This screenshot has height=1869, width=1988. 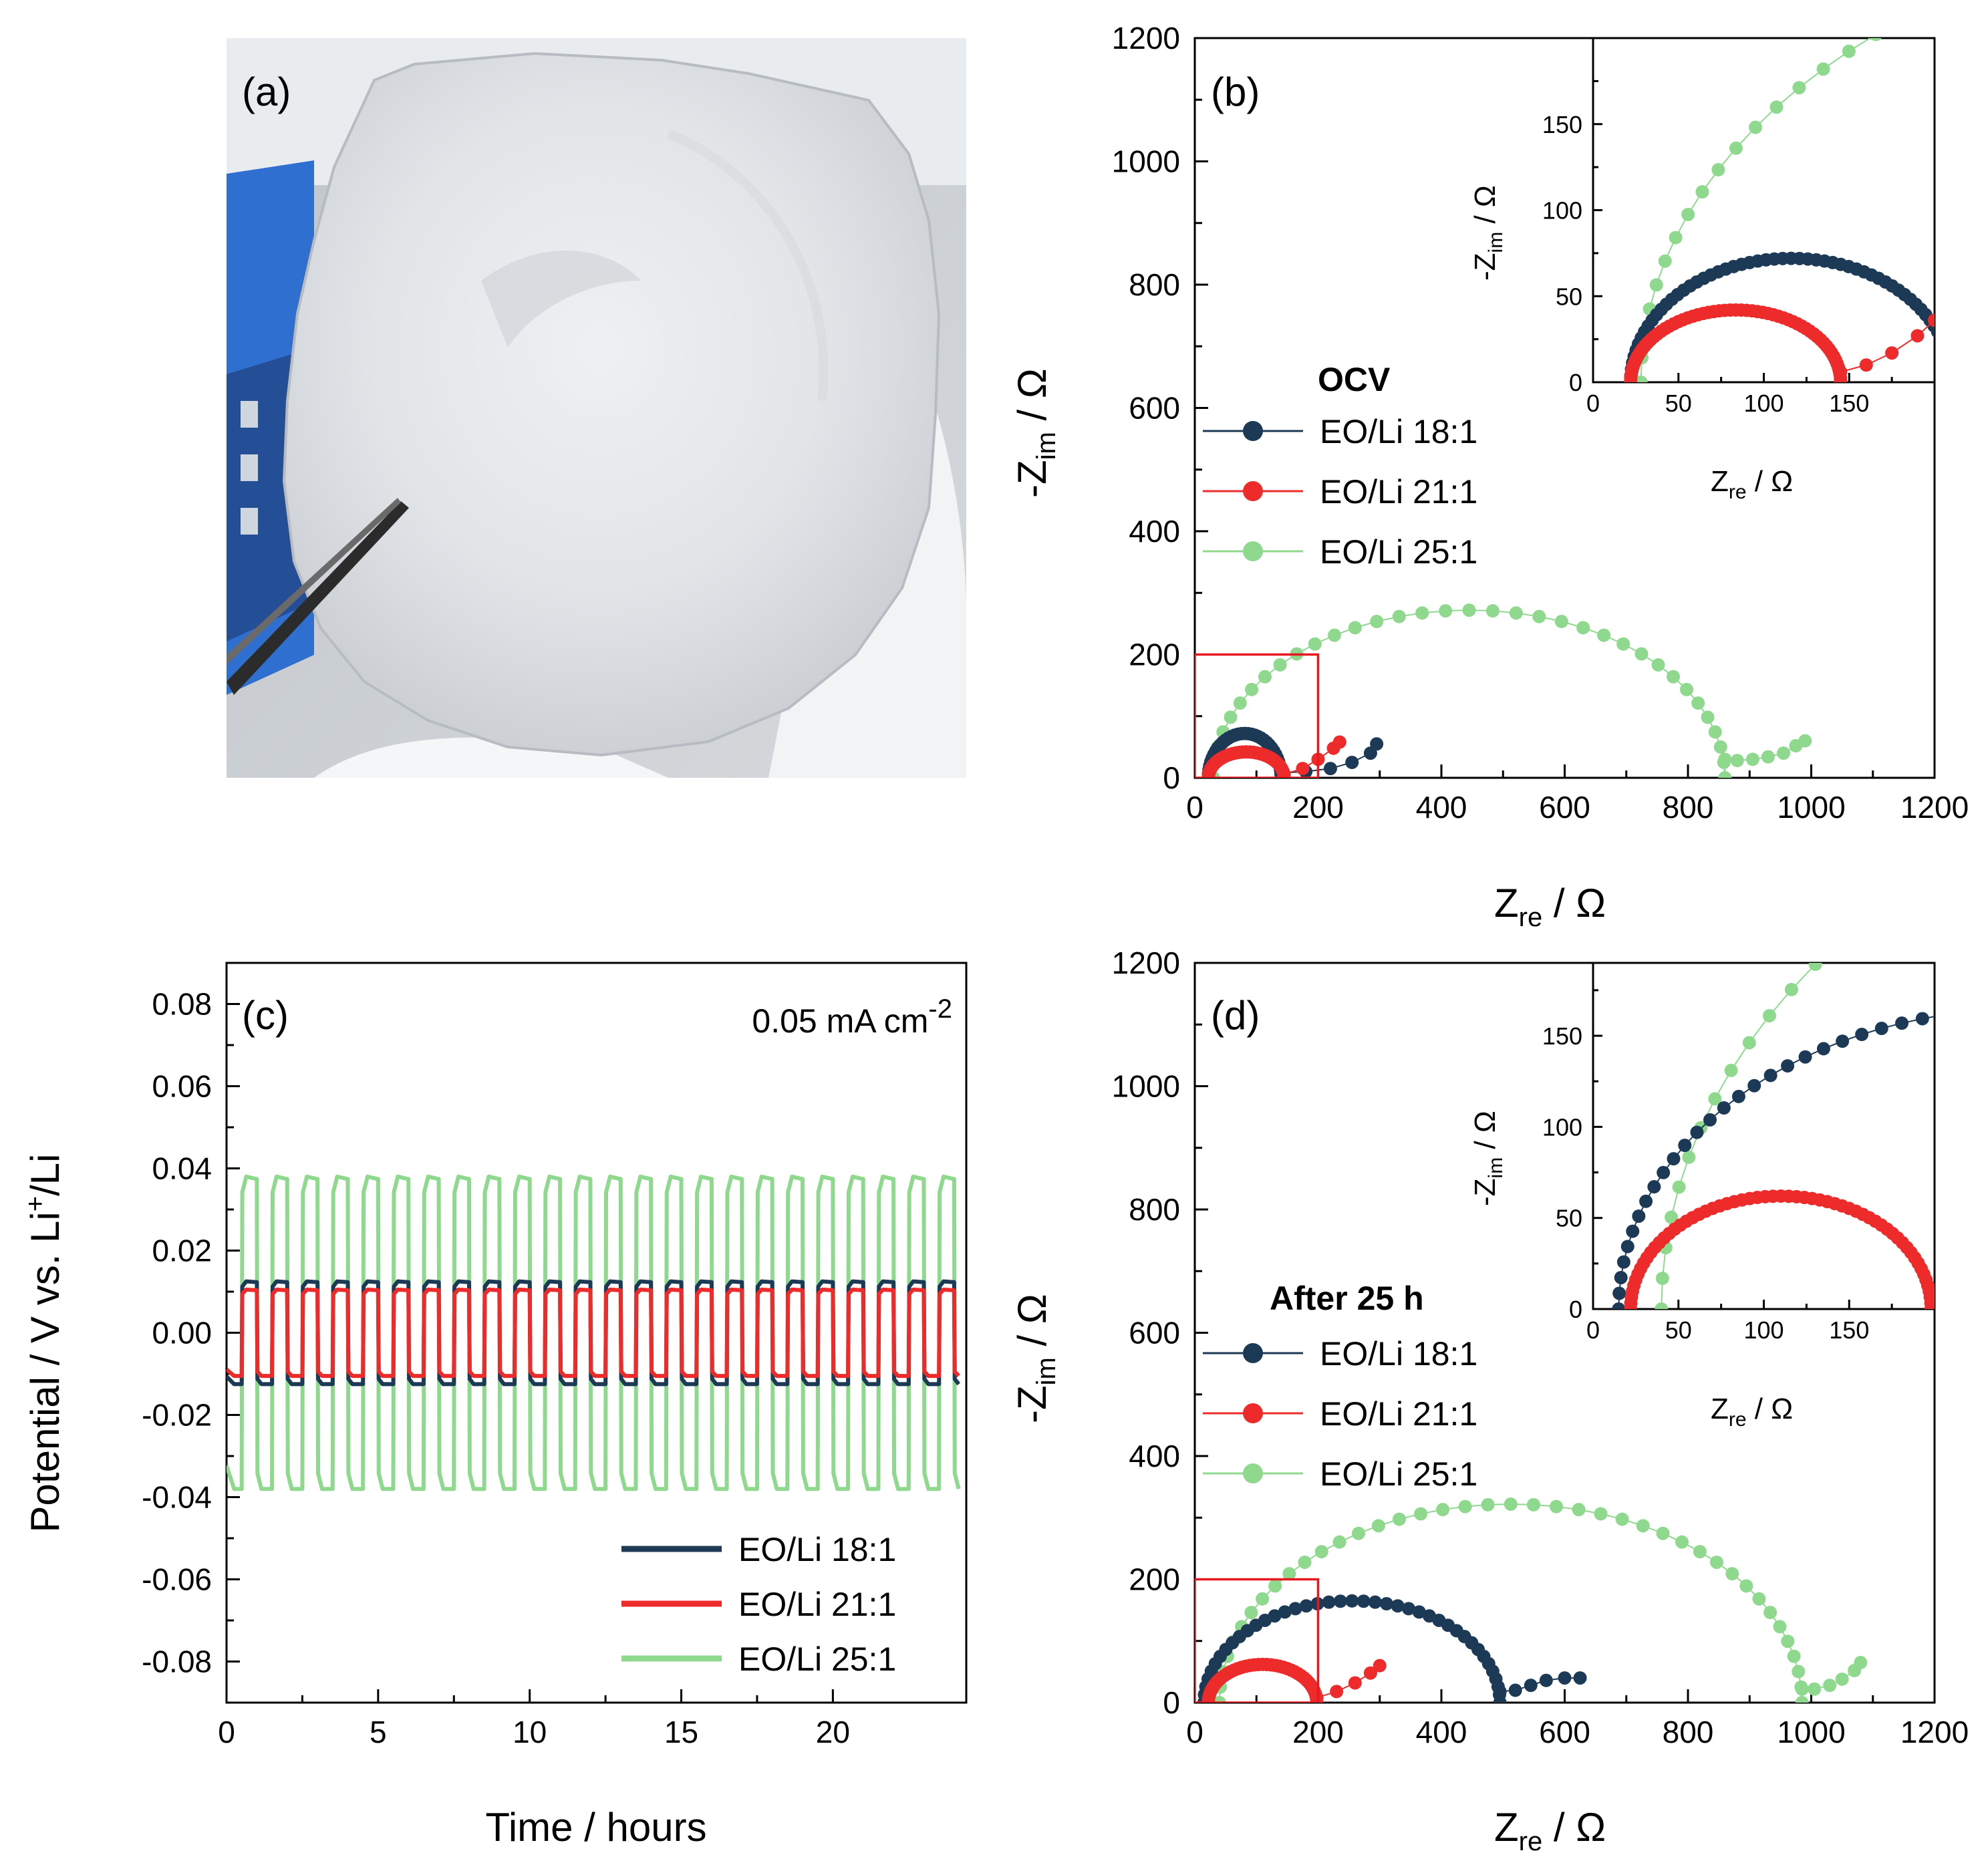 I want to click on d-x-title-main: Z, so click(x=1506, y=1827).